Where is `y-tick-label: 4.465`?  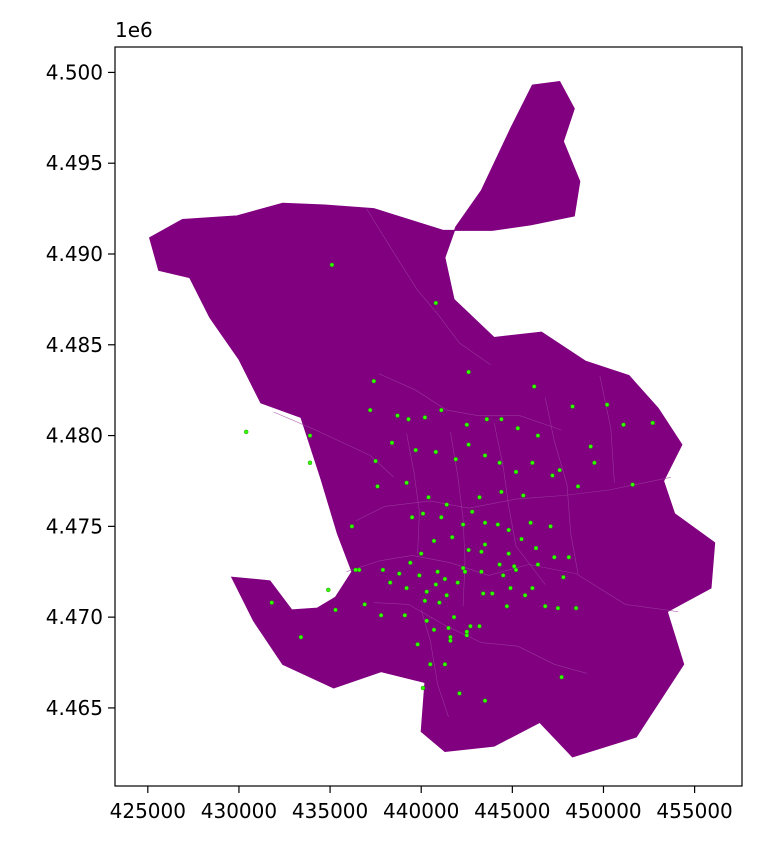
y-tick-label: 4.465 is located at coordinates (74, 708).